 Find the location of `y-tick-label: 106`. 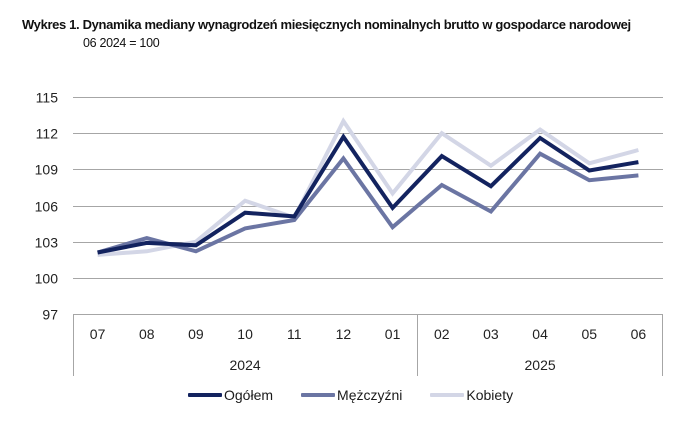

y-tick-label: 106 is located at coordinates (47, 207).